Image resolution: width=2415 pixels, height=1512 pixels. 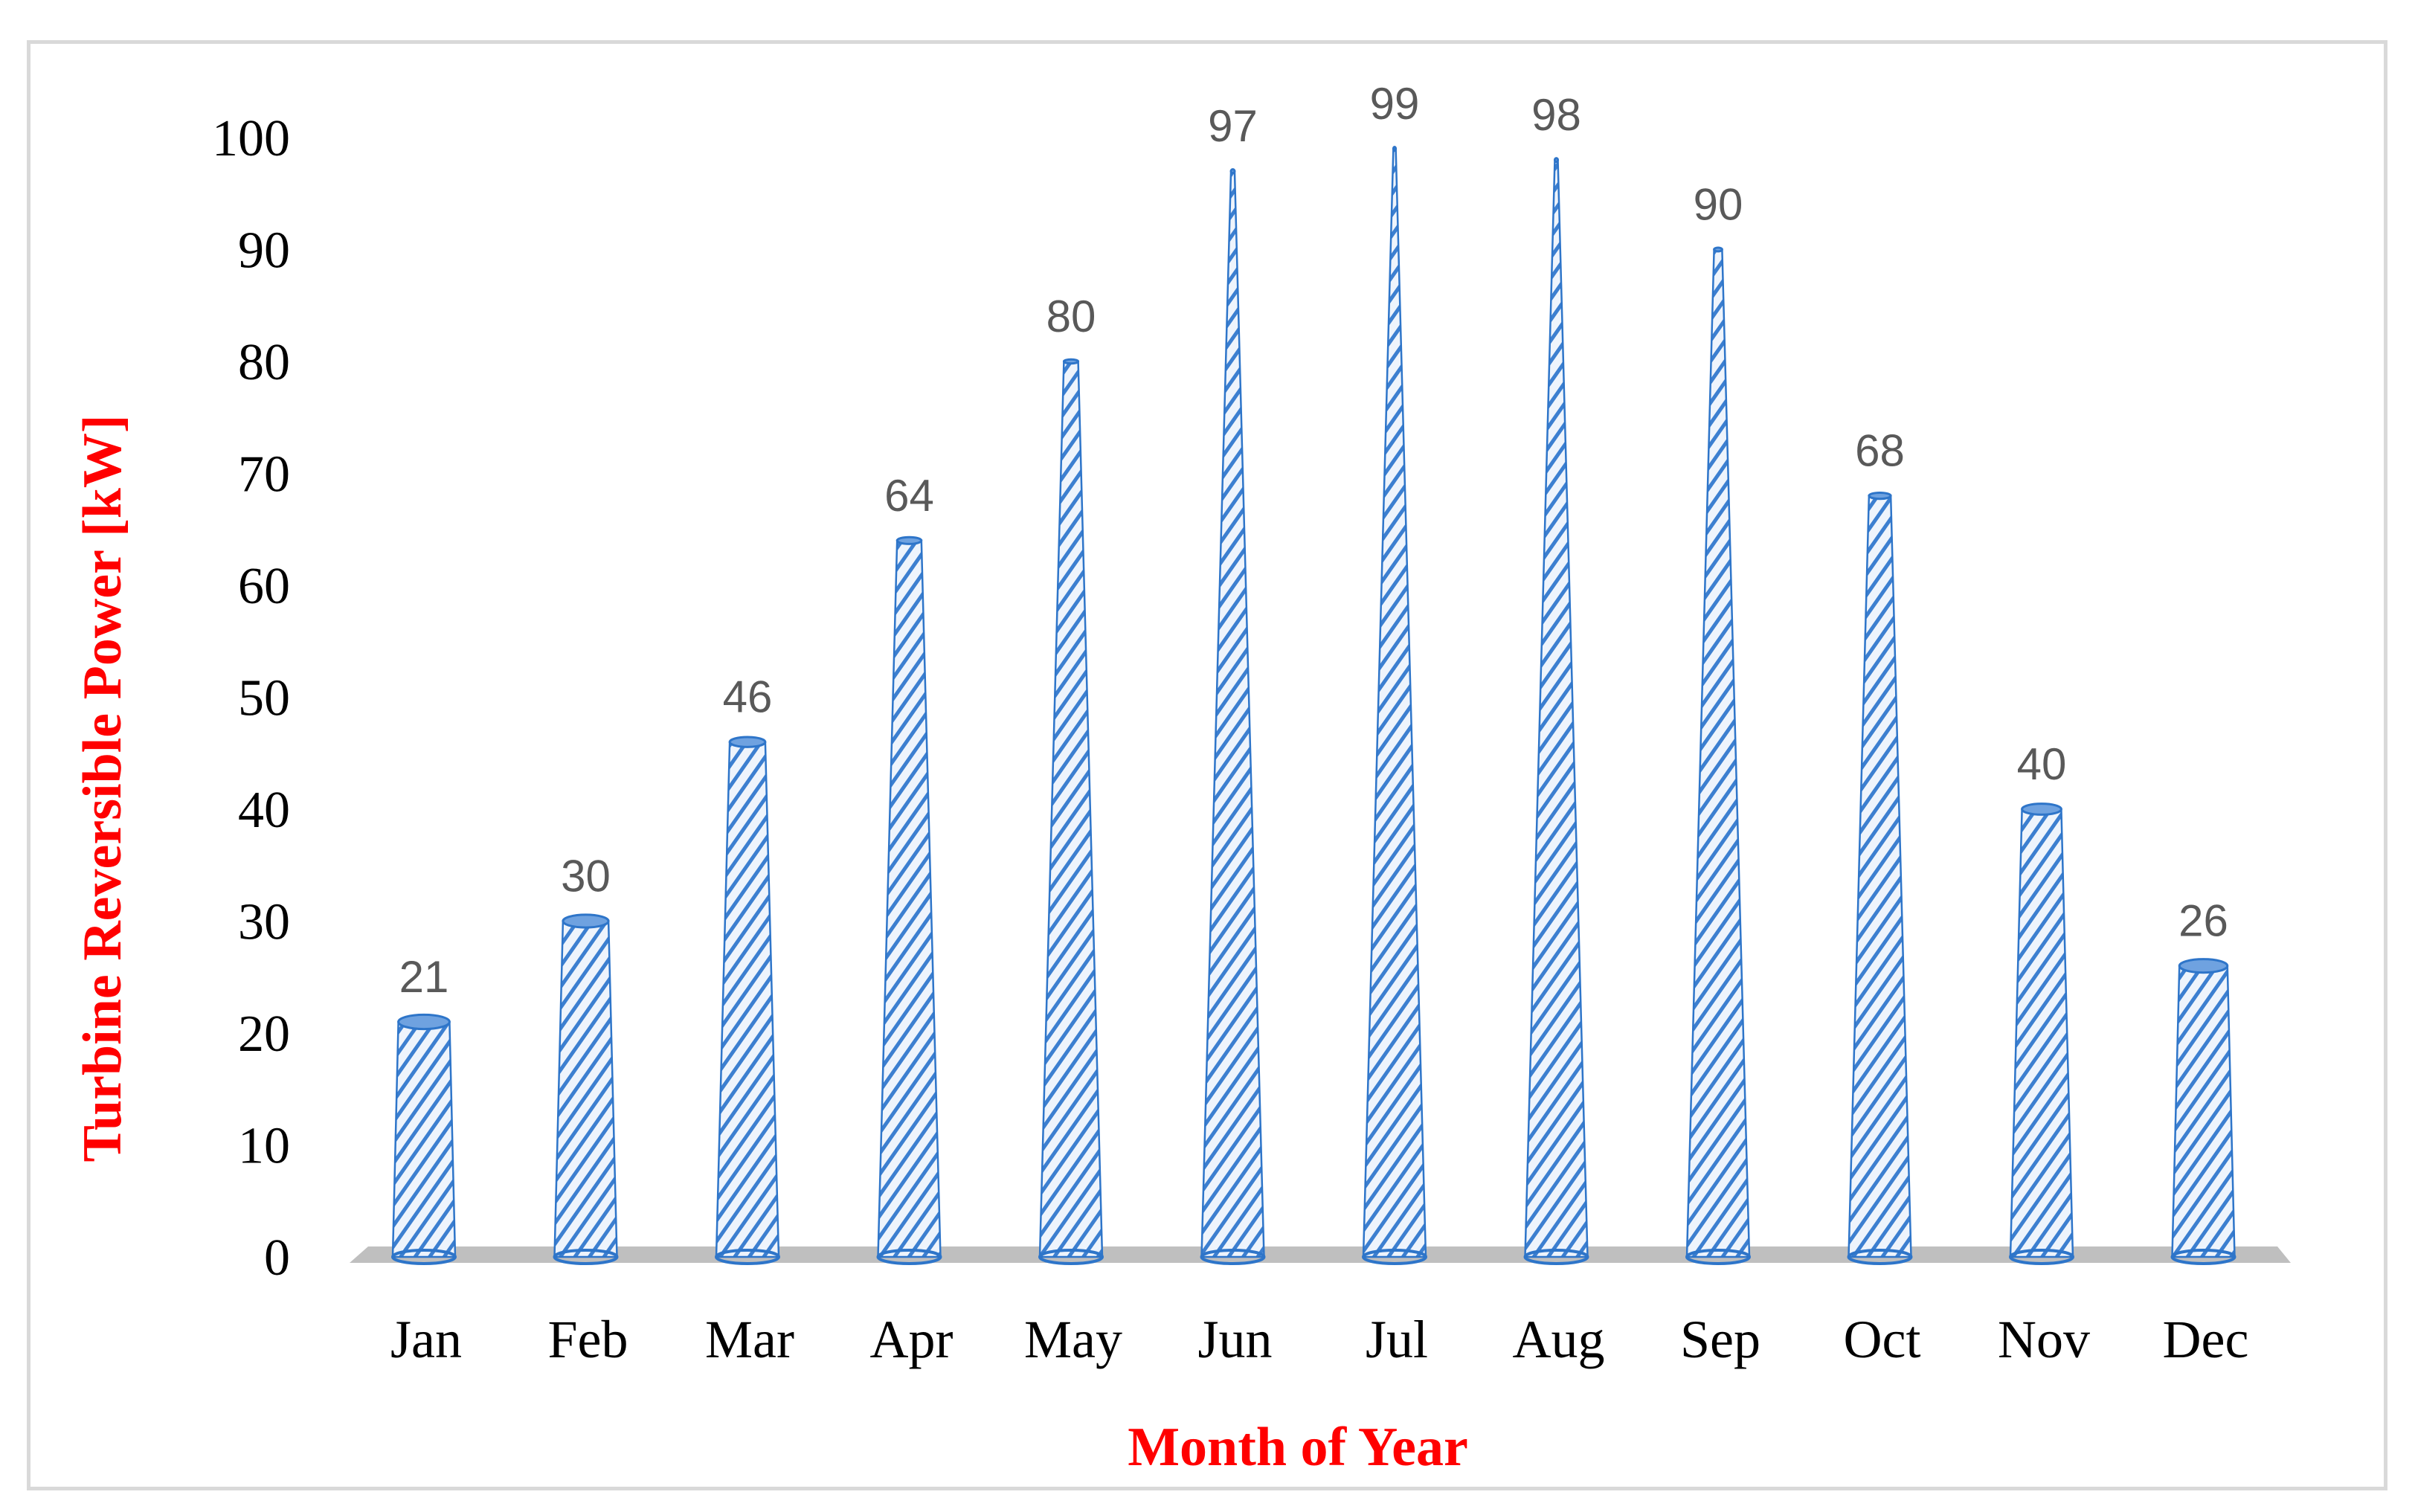 I want to click on y-tick-label: 60, so click(x=264, y=586).